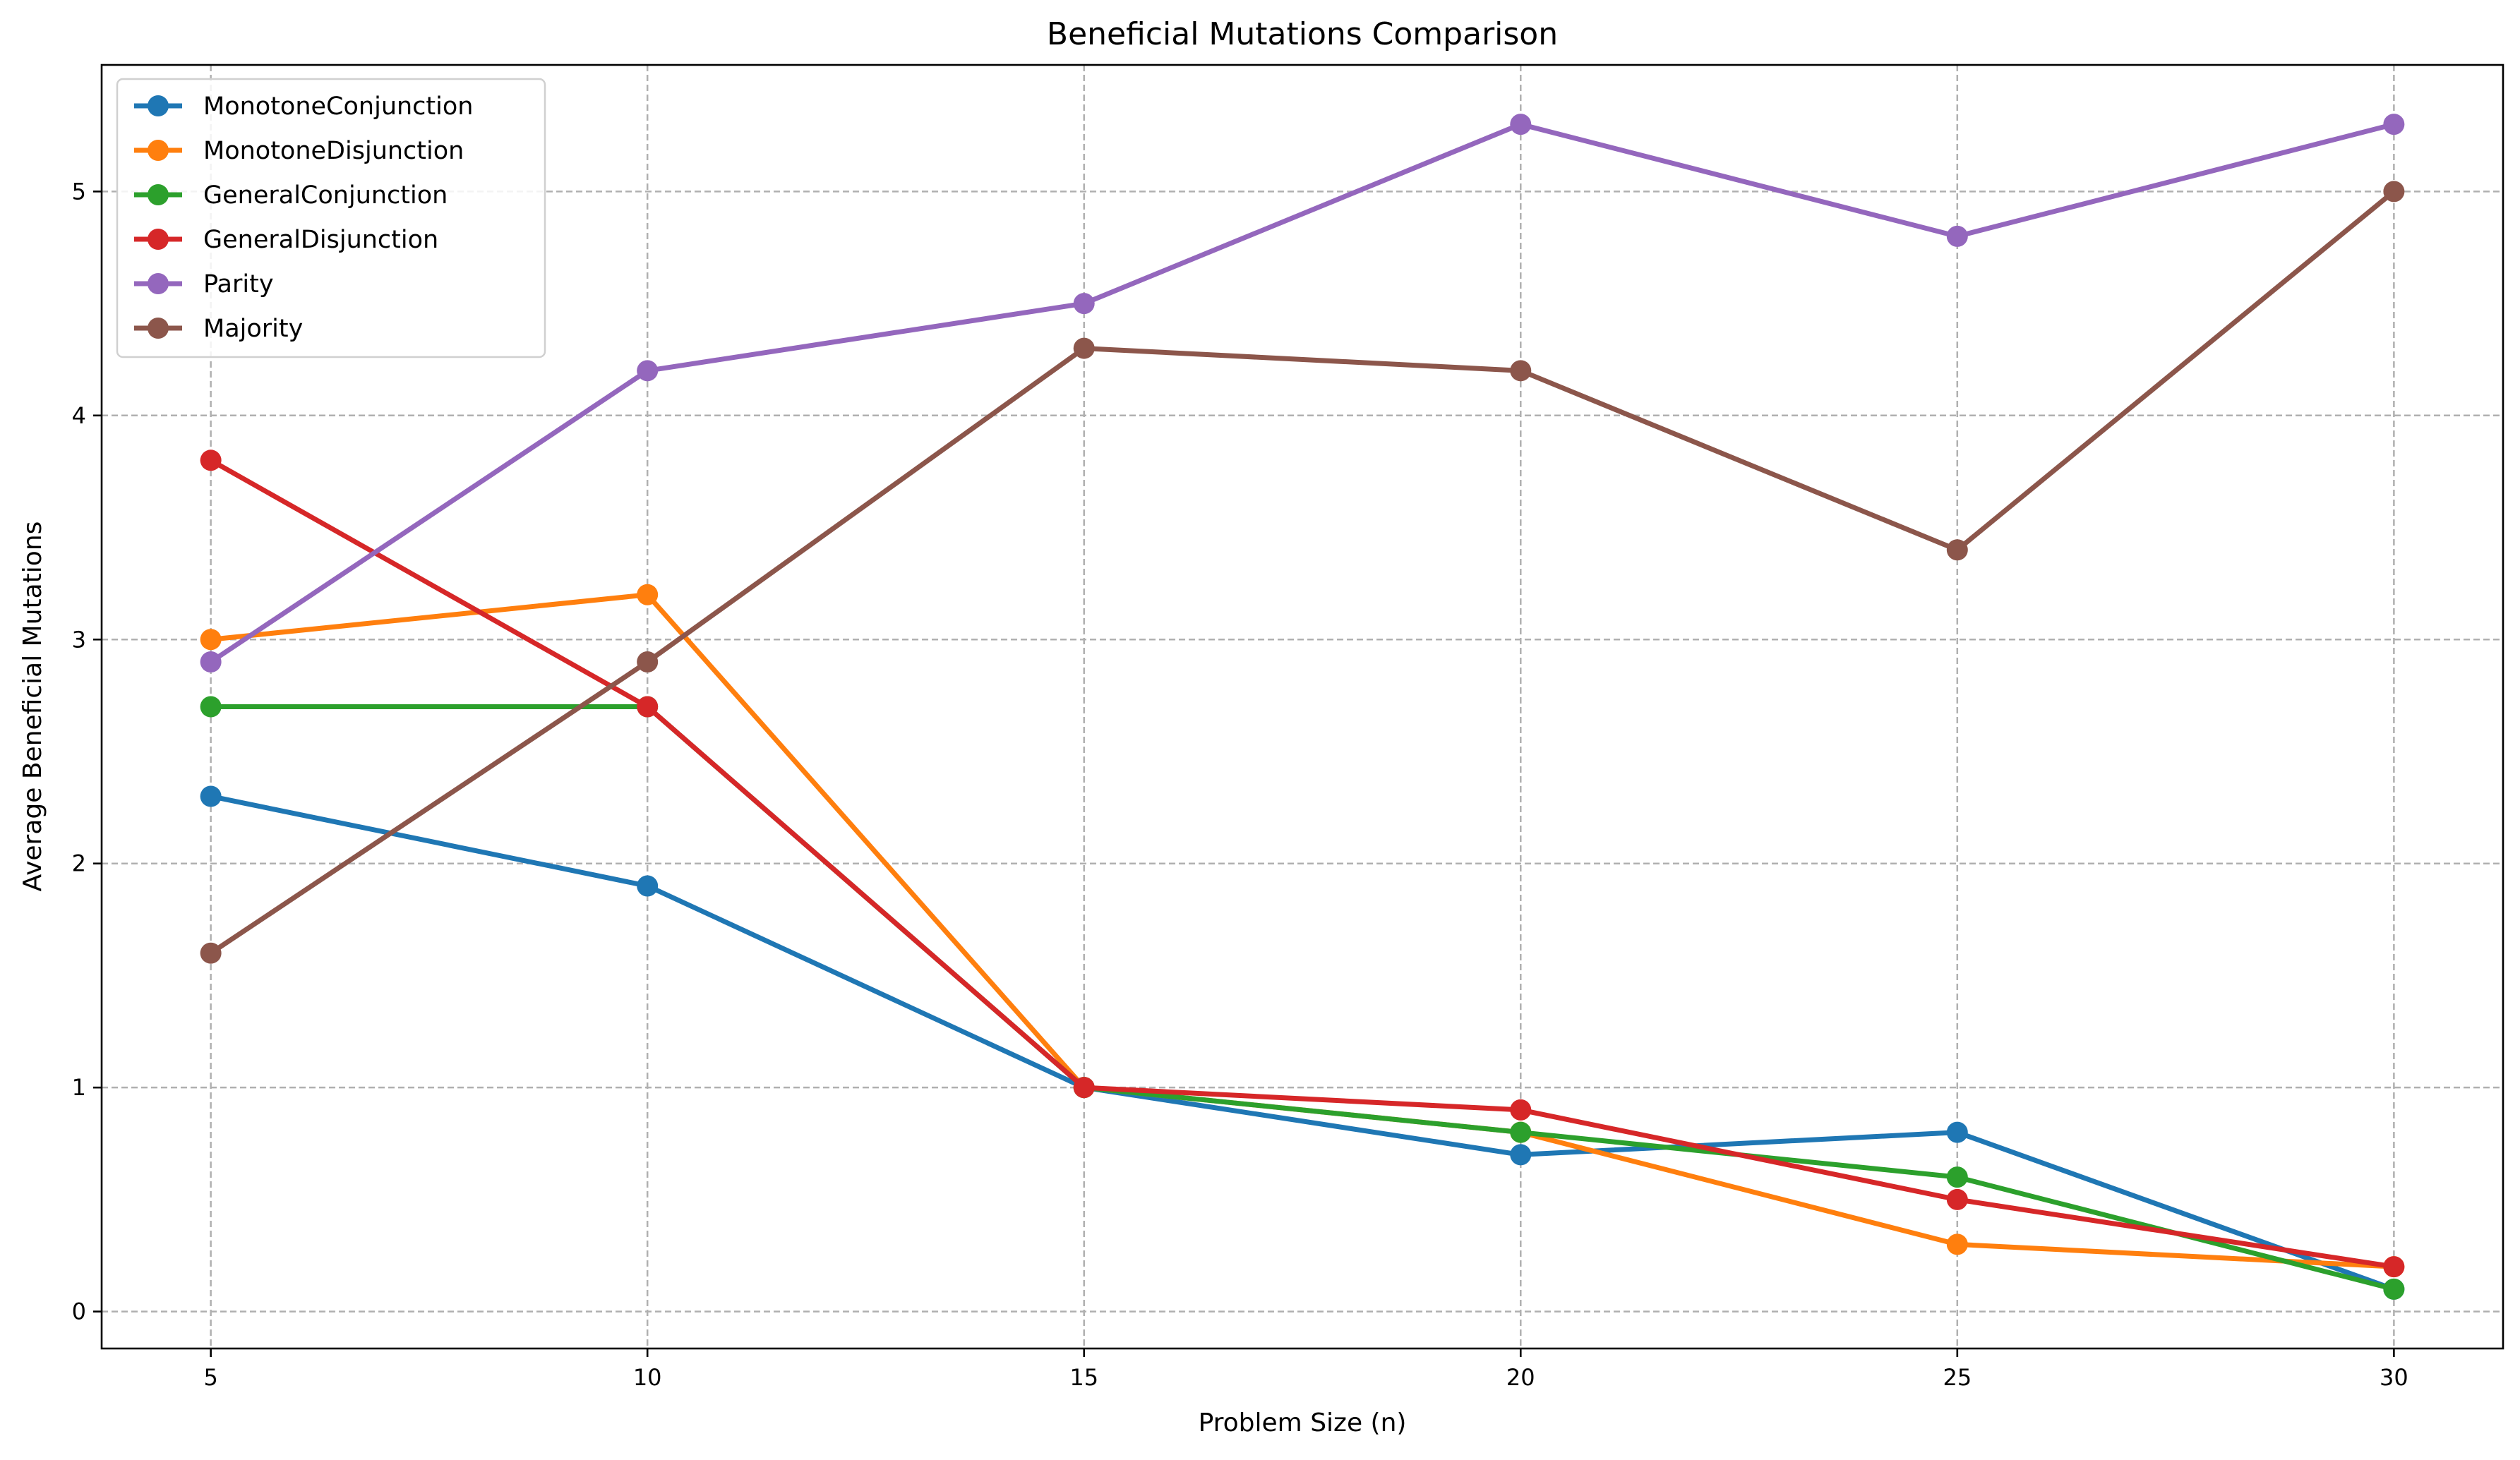 The width and height of the screenshot is (2520, 1460). What do you see at coordinates (648, 1378) in the screenshot?
I see `x-tick-label: 10` at bounding box center [648, 1378].